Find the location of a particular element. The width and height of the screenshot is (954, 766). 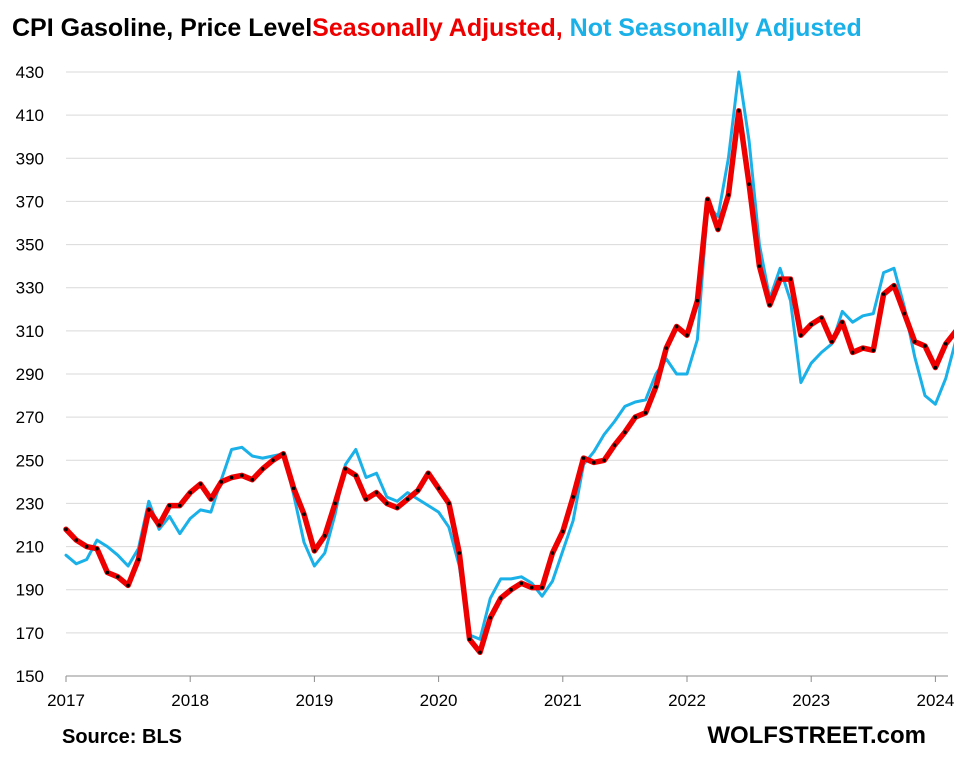

y-tick-label: 430 is located at coordinates (30, 72).